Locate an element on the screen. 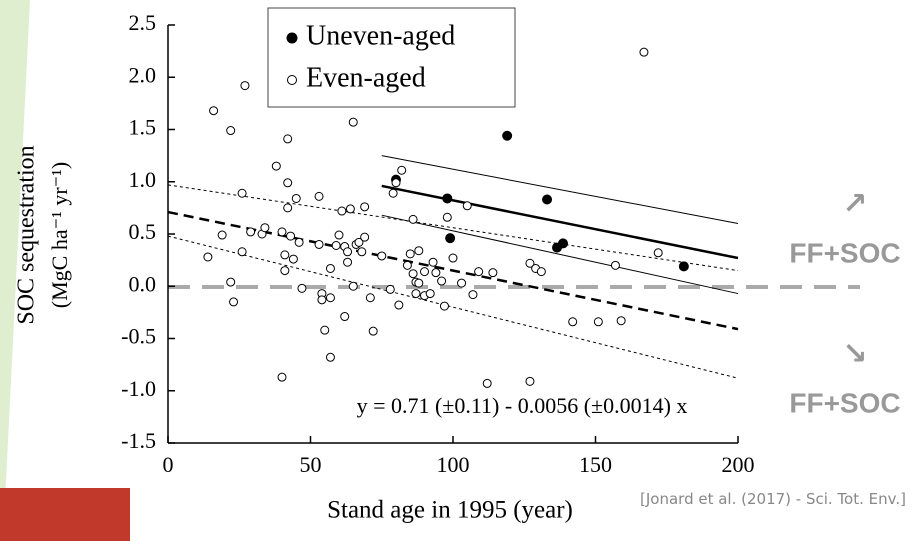 This screenshot has height=541, width=917. decor is located at coordinates (15, 270).